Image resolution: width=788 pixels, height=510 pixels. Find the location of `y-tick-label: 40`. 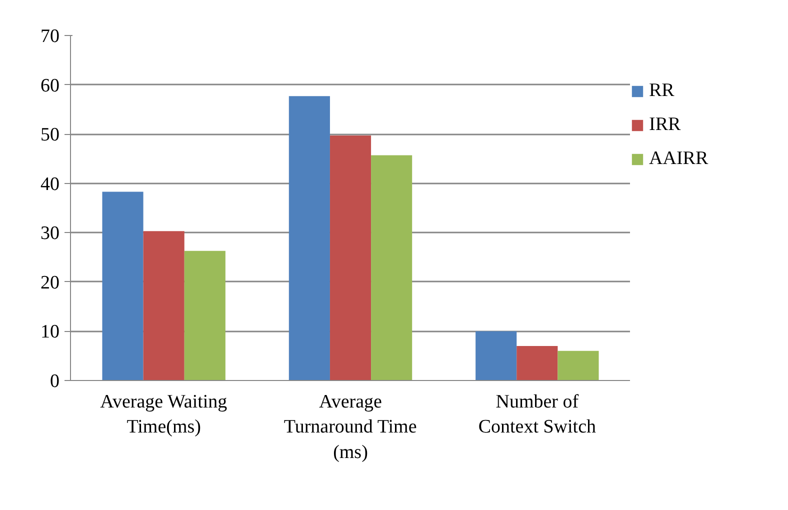

y-tick-label: 40 is located at coordinates (50, 184).